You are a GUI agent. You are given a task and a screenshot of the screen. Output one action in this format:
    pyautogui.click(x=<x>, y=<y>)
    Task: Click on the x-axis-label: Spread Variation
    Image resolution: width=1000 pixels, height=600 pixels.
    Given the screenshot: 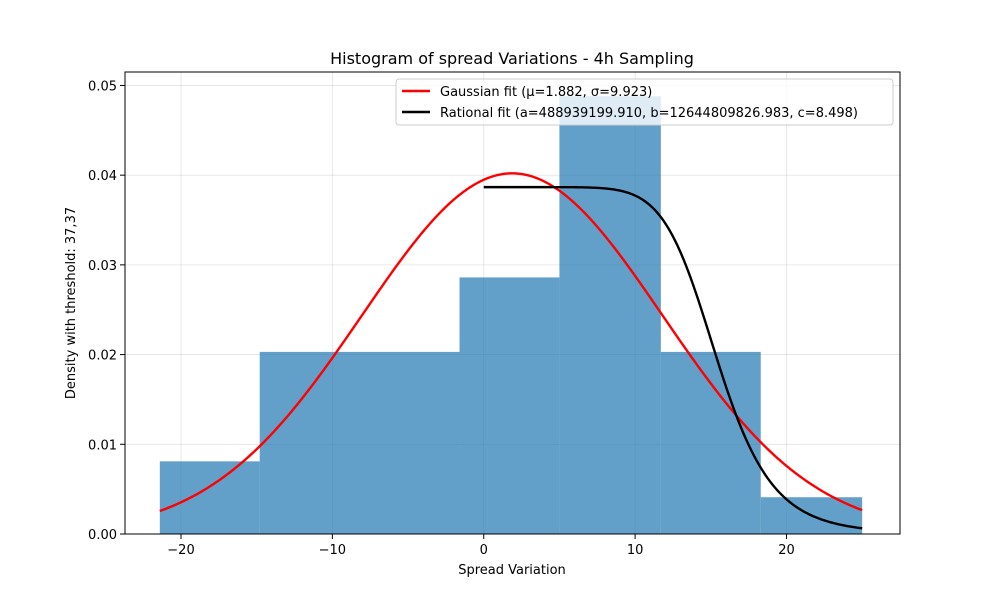 What is the action you would take?
    pyautogui.click(x=512, y=570)
    